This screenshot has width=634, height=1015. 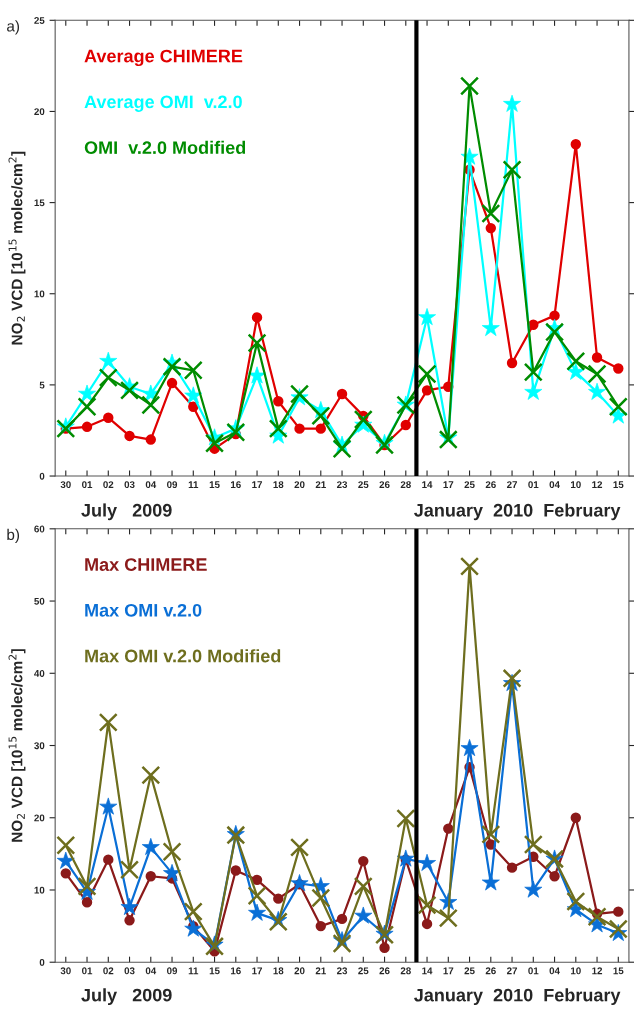 What do you see at coordinates (165, 147) in the screenshot?
I see `text: OMI v.2.0 Modified` at bounding box center [165, 147].